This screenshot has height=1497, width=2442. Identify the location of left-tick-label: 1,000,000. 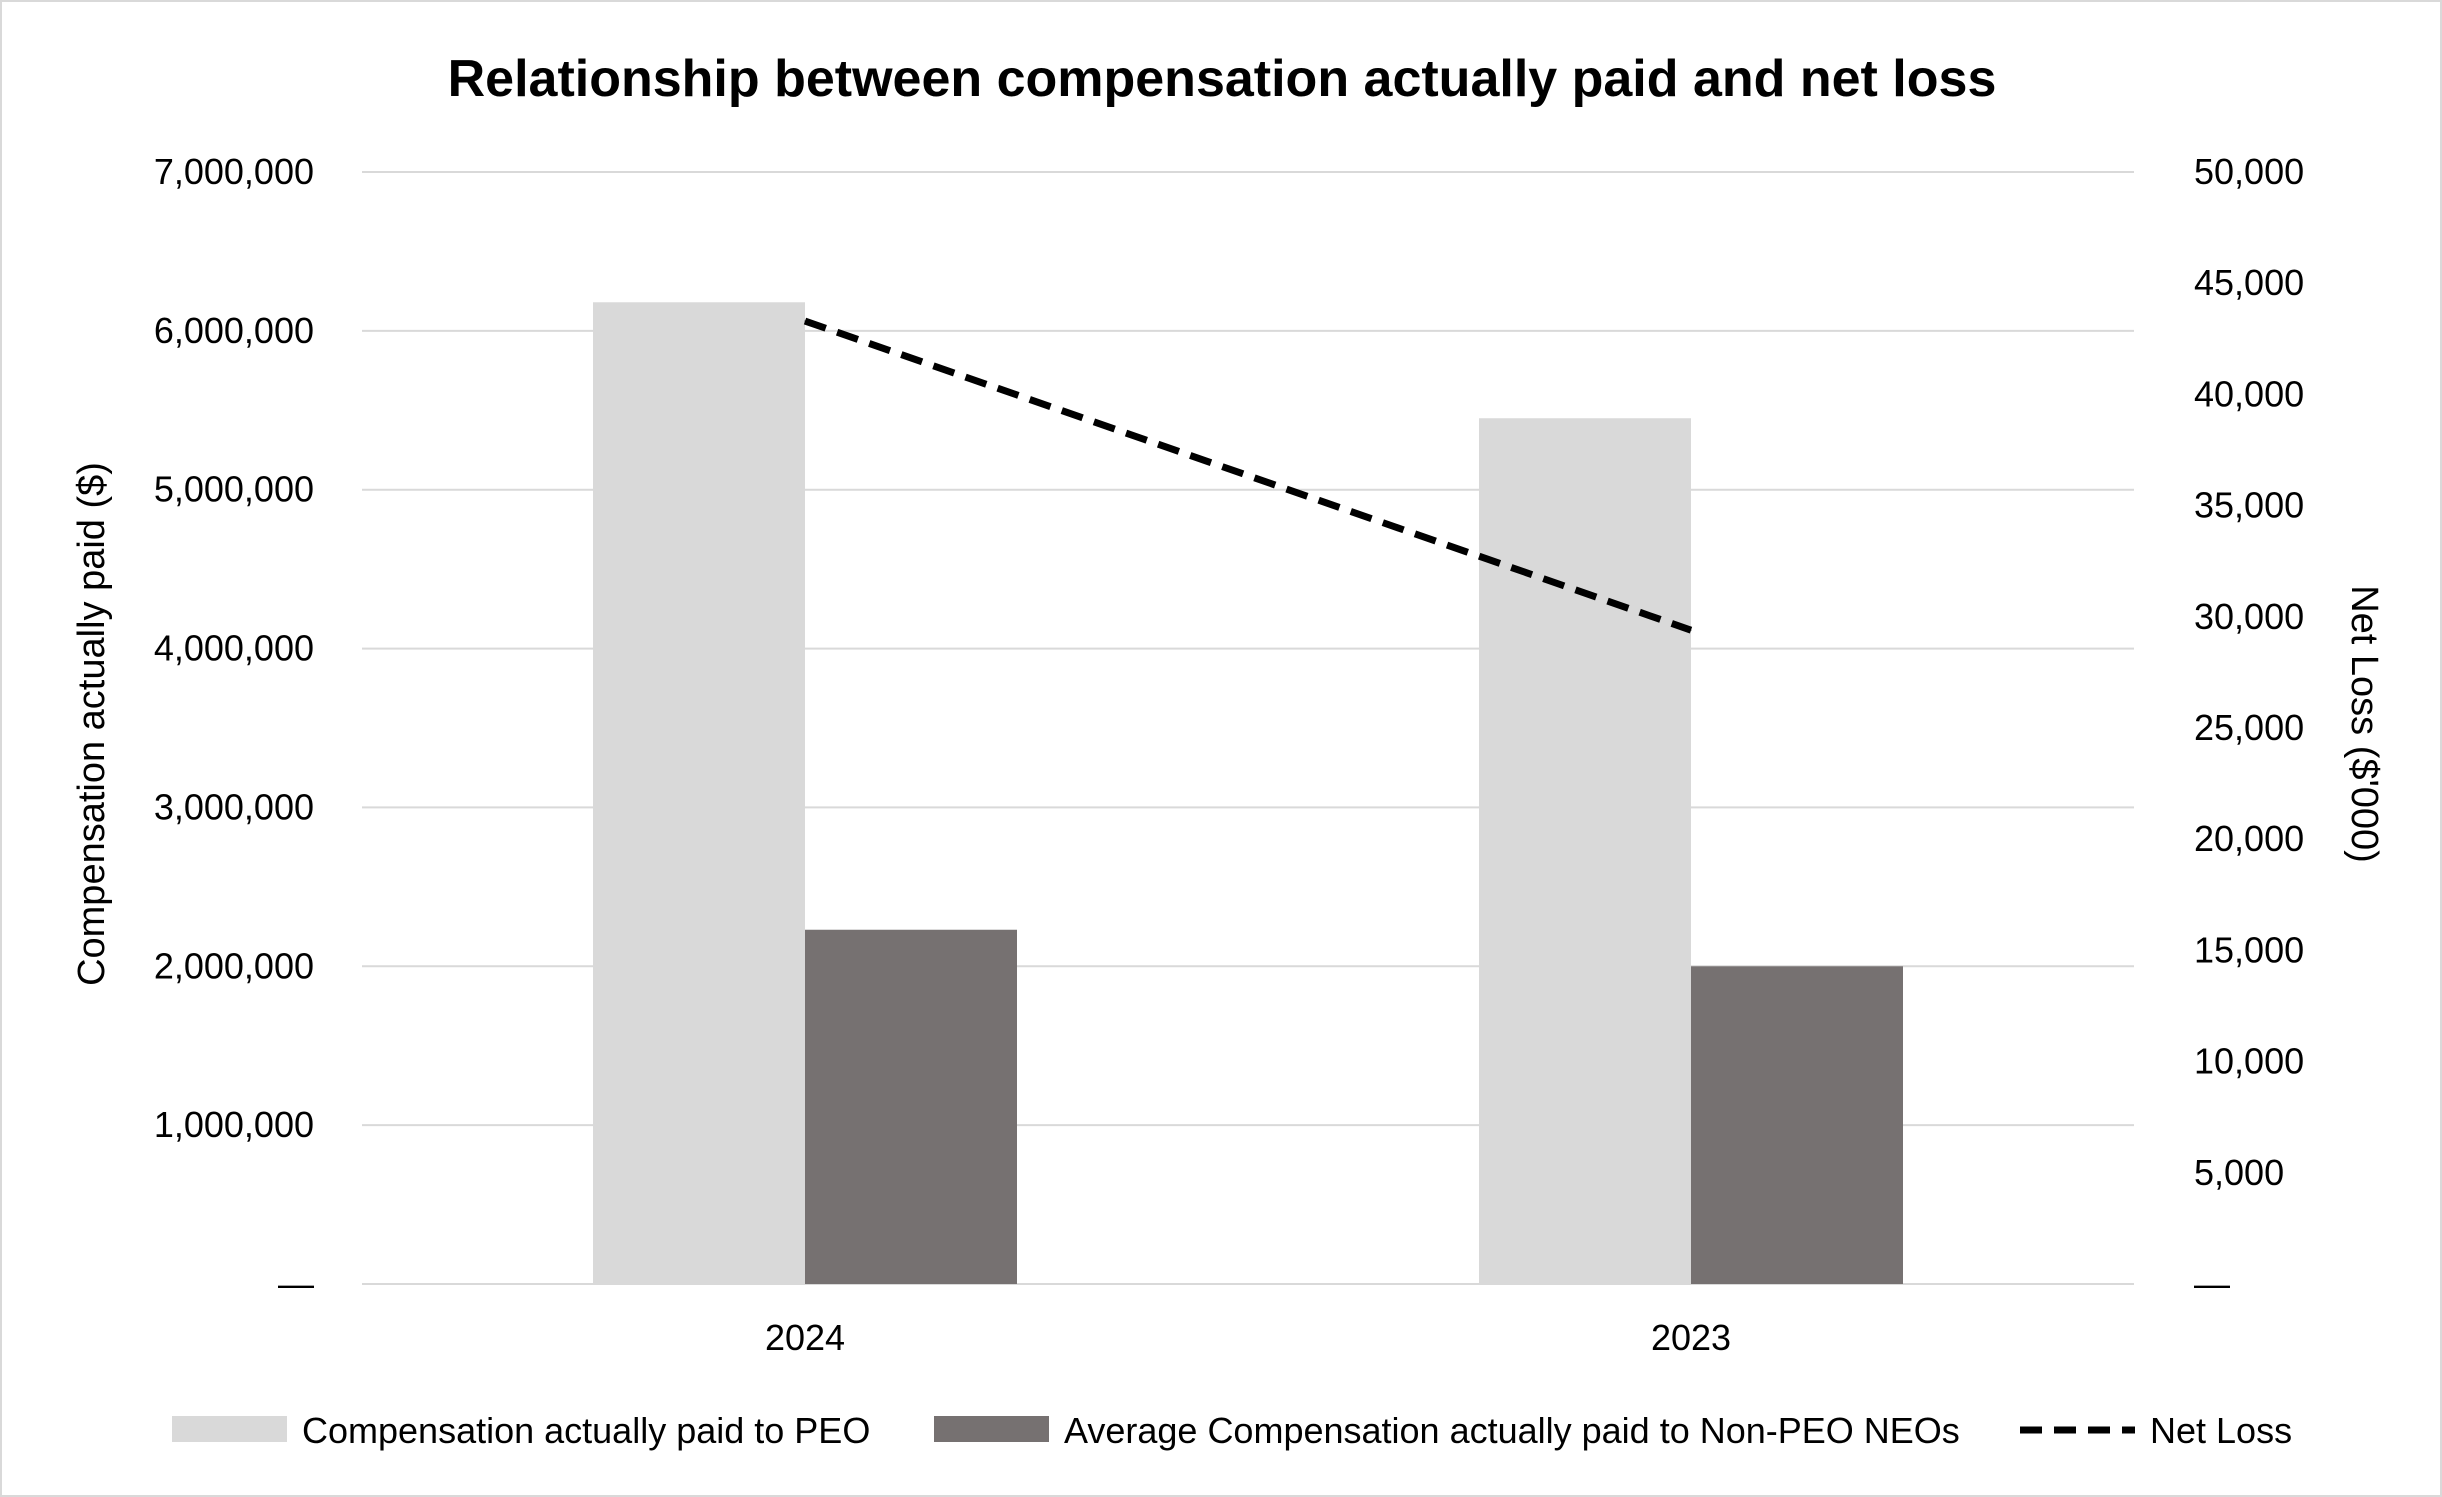
(234, 1124).